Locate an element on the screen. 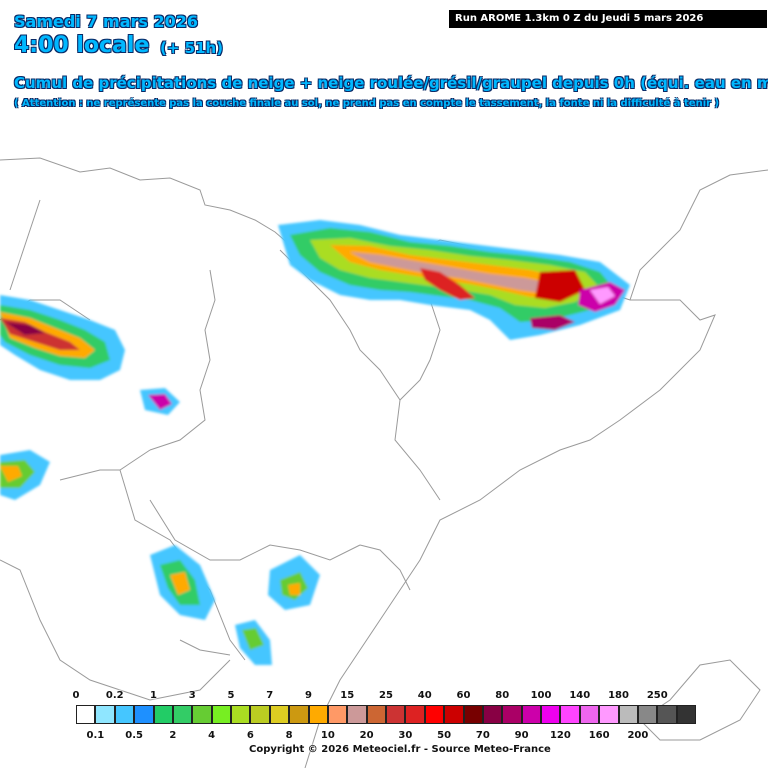 This screenshot has height=768, width=768. legend-swatches is located at coordinates (386, 714).